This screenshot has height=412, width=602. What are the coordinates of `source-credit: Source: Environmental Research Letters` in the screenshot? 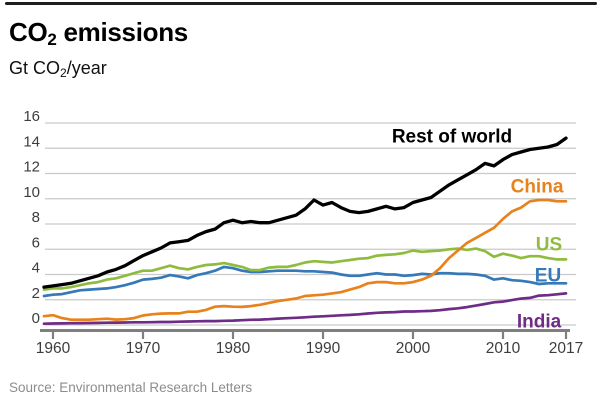 It's located at (131, 387).